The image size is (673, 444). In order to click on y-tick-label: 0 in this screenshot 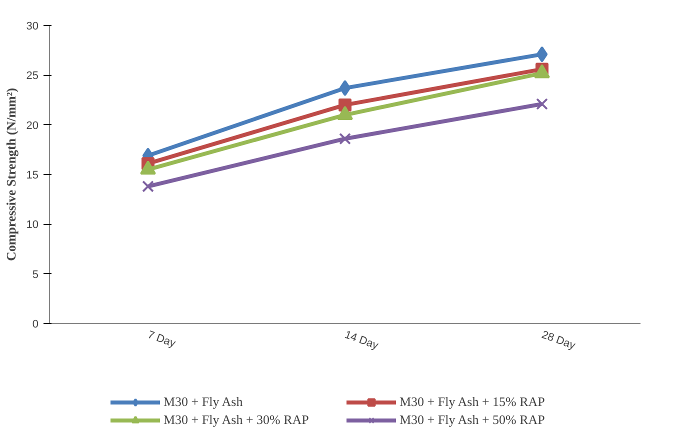, I will do `click(35, 324)`.